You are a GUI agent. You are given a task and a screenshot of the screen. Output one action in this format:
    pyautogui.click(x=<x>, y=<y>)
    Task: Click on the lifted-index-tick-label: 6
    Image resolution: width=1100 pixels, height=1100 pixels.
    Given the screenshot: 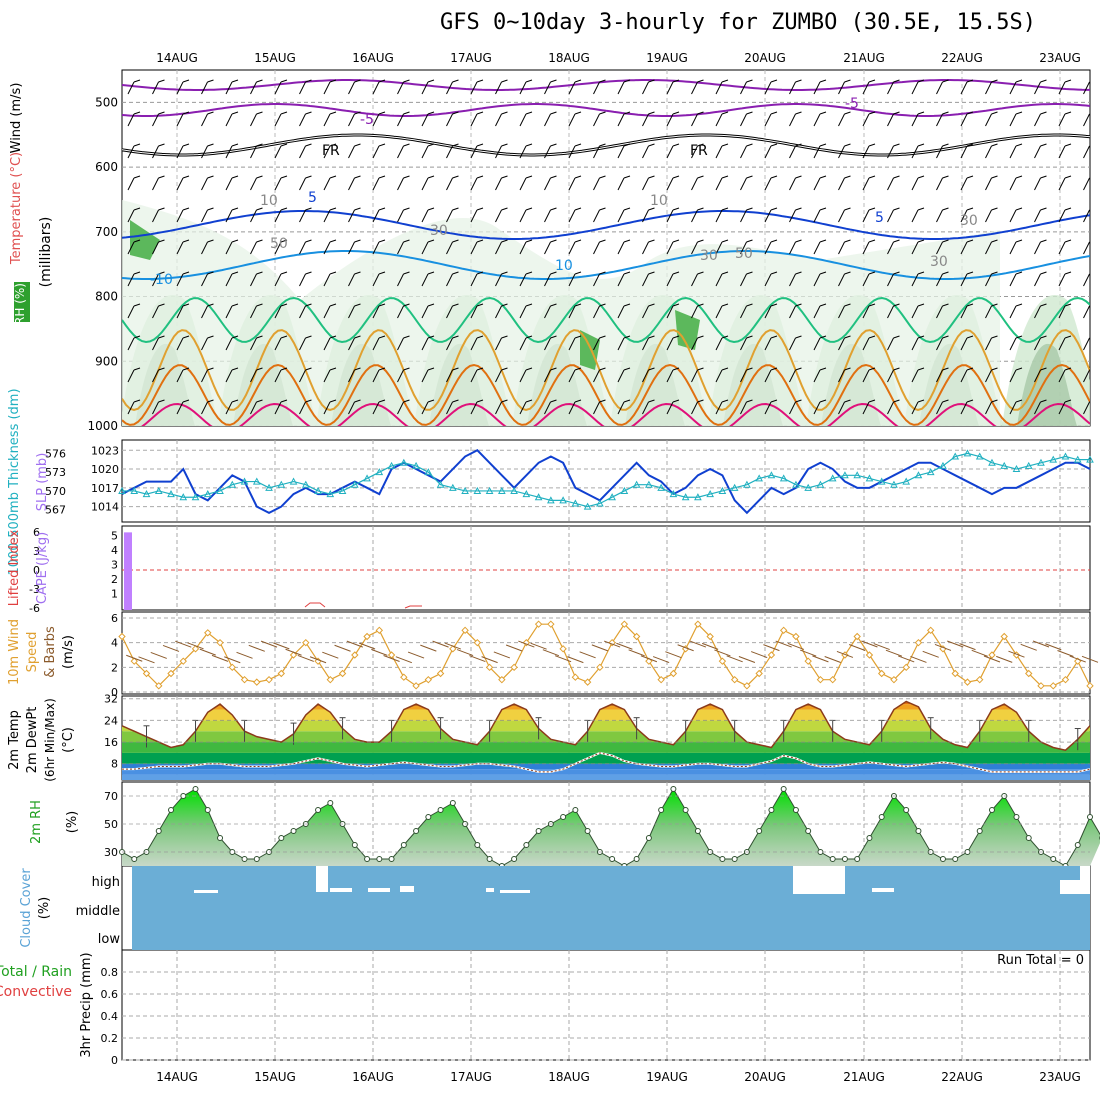 What is the action you would take?
    pyautogui.click(x=36, y=532)
    